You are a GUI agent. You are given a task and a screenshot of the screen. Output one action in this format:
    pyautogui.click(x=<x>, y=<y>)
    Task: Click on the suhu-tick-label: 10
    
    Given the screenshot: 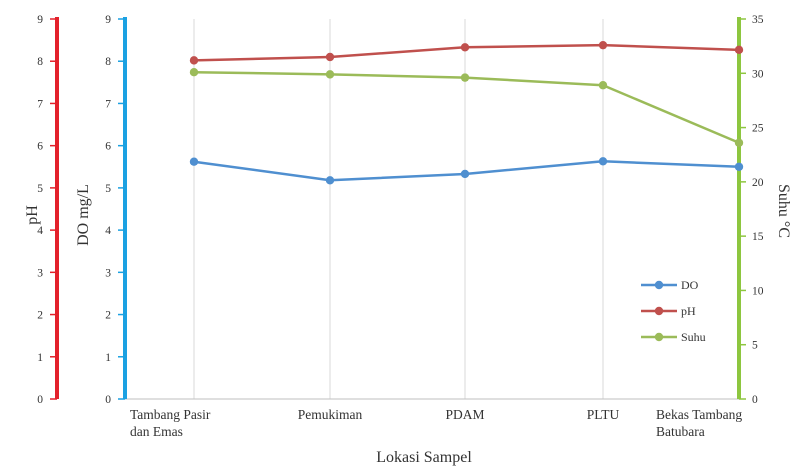 What is the action you would take?
    pyautogui.click(x=758, y=291)
    